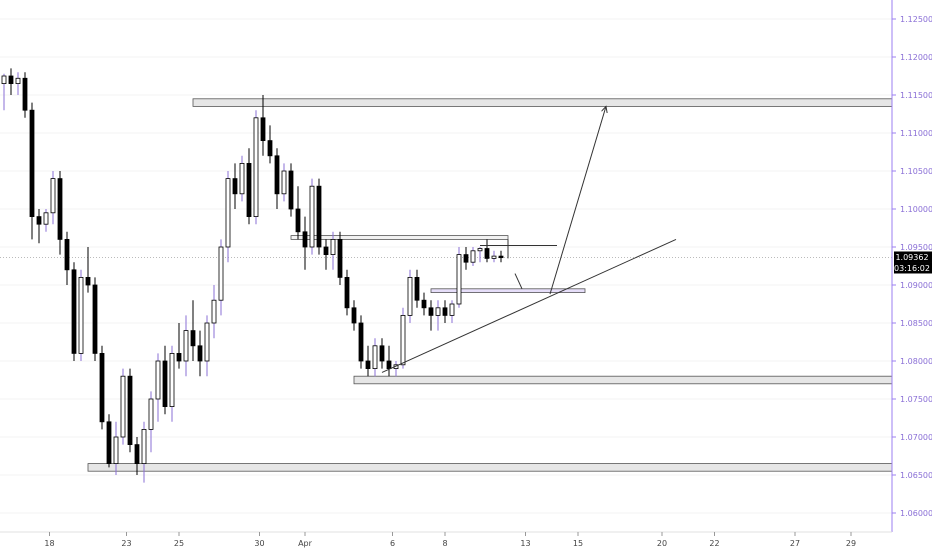  I want to click on segment-line, so click(518, 281).